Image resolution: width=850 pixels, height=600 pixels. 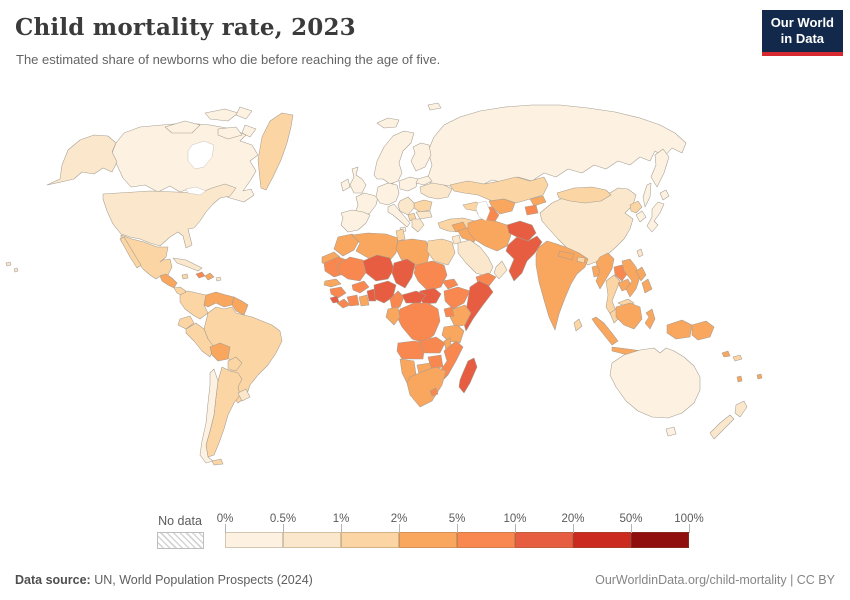 I want to click on legend-bin-50-100%, so click(x=660, y=540).